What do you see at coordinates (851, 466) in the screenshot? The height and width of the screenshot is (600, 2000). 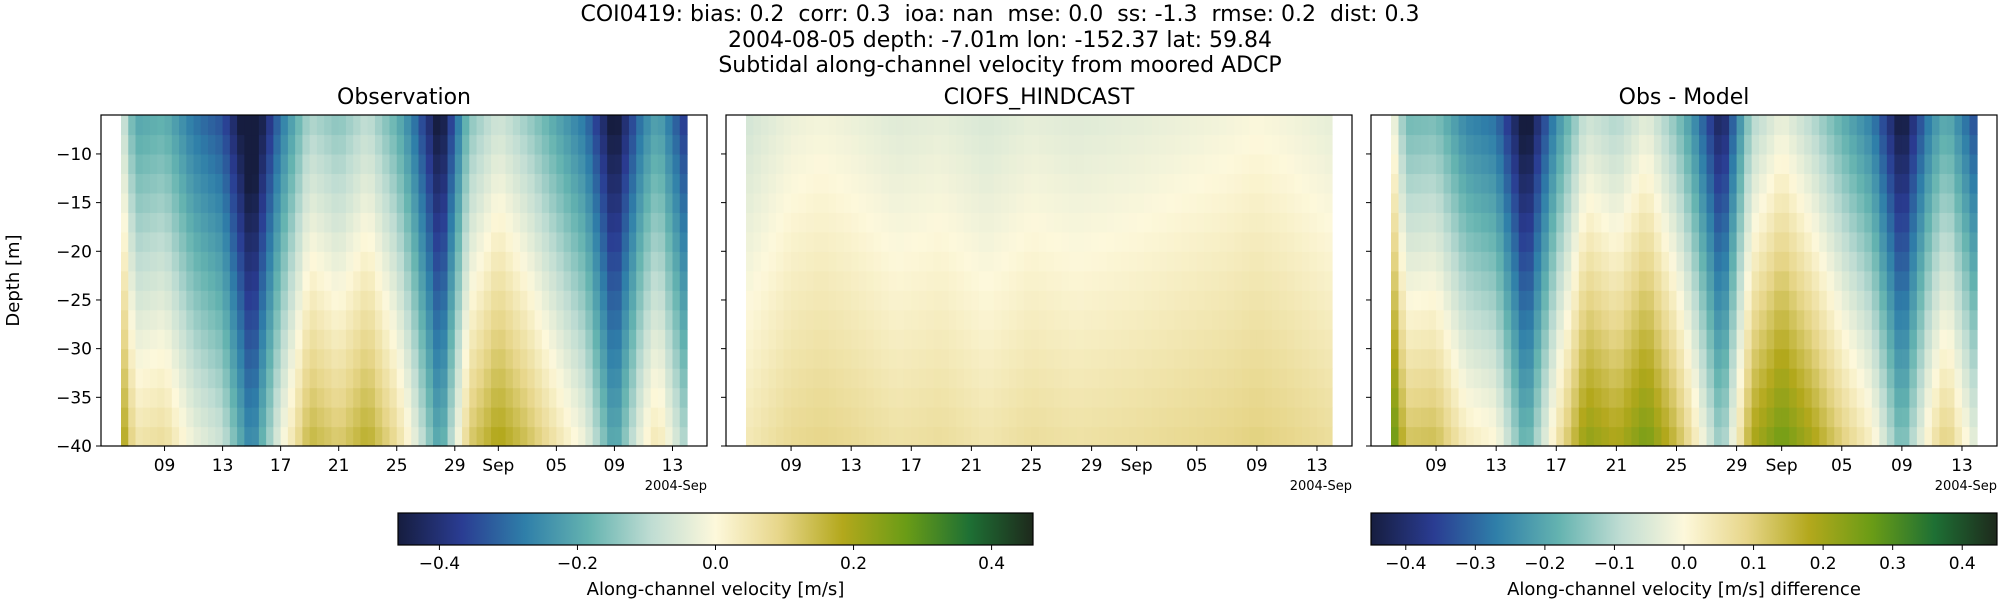 I see `x-tick-label: 13` at bounding box center [851, 466].